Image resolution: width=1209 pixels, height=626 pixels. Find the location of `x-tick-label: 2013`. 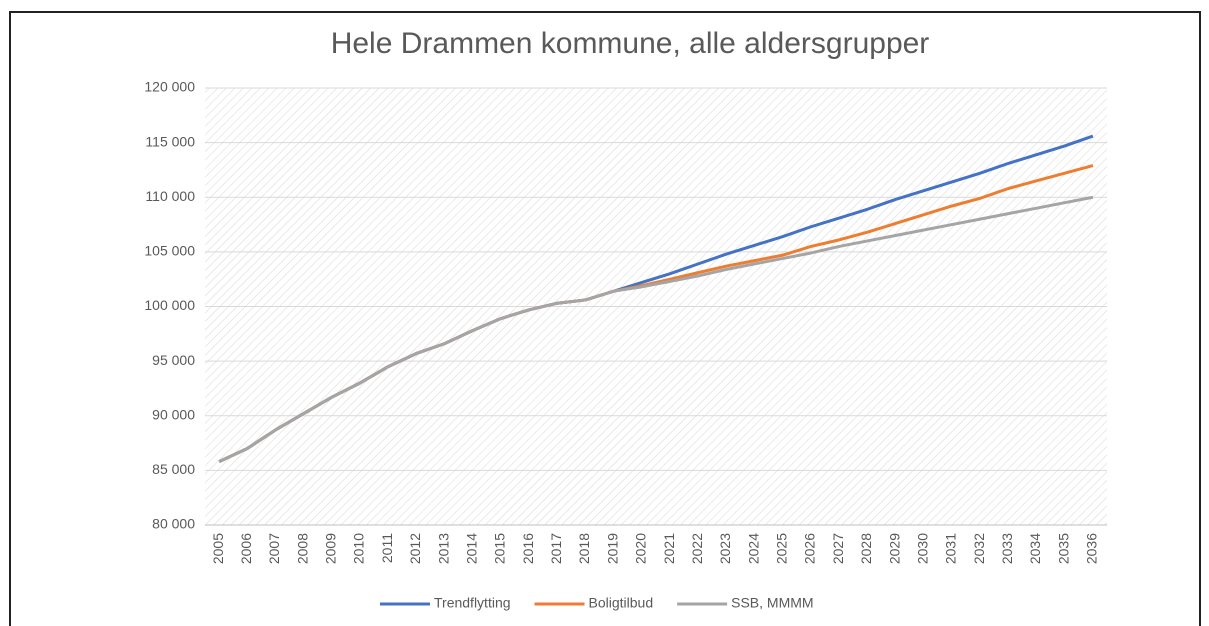

x-tick-label: 2013 is located at coordinates (443, 548).